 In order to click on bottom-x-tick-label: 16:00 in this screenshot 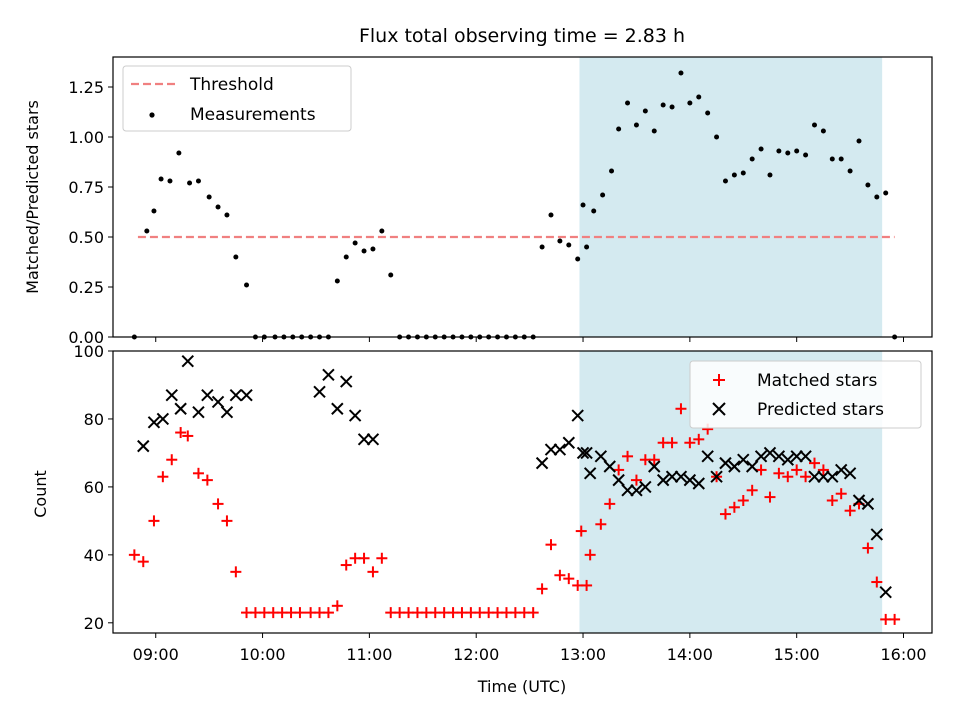, I will do `click(903, 654)`.